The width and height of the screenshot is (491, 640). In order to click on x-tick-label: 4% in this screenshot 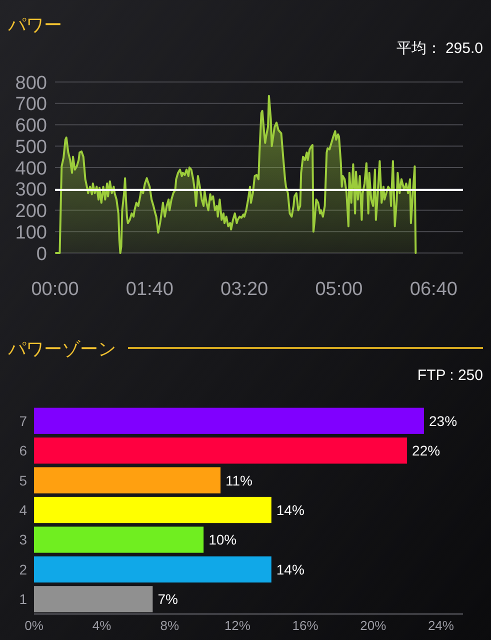, I will do `click(102, 625)`.